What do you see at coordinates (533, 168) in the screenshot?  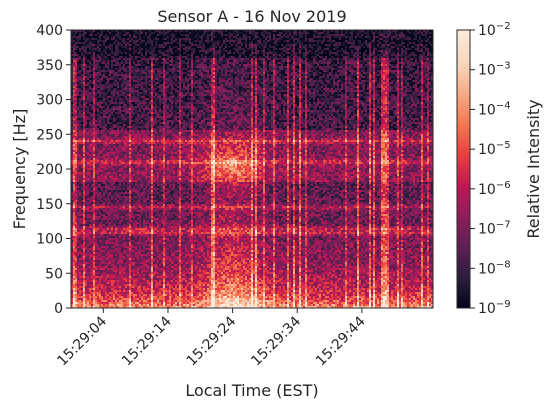 I see `colorbar-label: Relative Intensity` at bounding box center [533, 168].